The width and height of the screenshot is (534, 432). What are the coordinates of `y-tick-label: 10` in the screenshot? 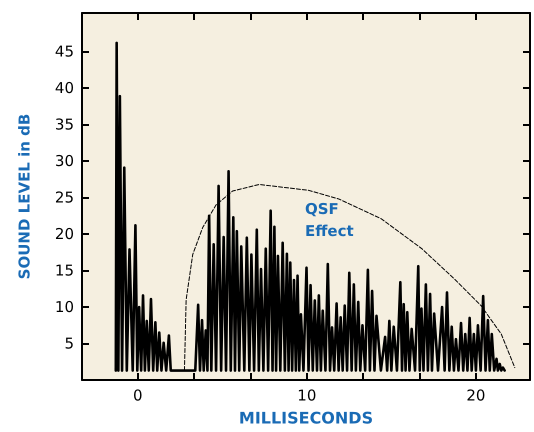 It's located at (64, 307).